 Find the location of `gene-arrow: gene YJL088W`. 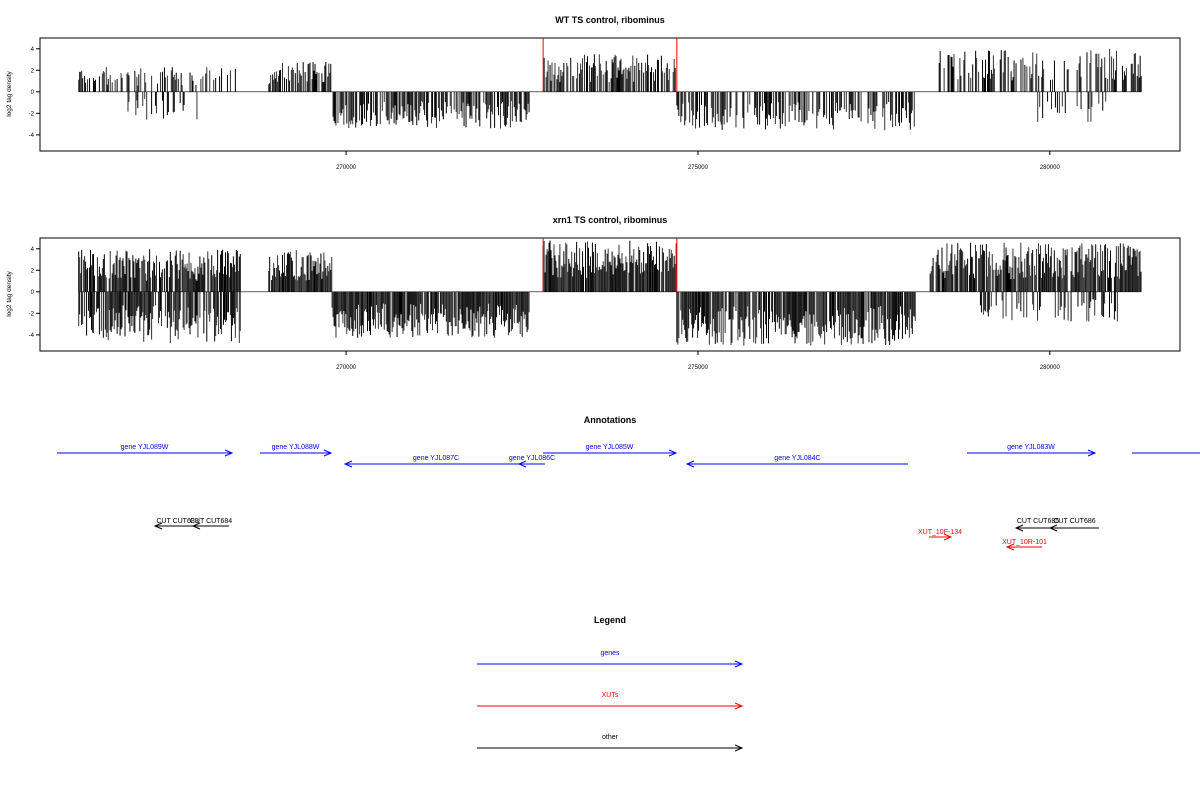

gene-arrow: gene YJL088W is located at coordinates (296, 450).